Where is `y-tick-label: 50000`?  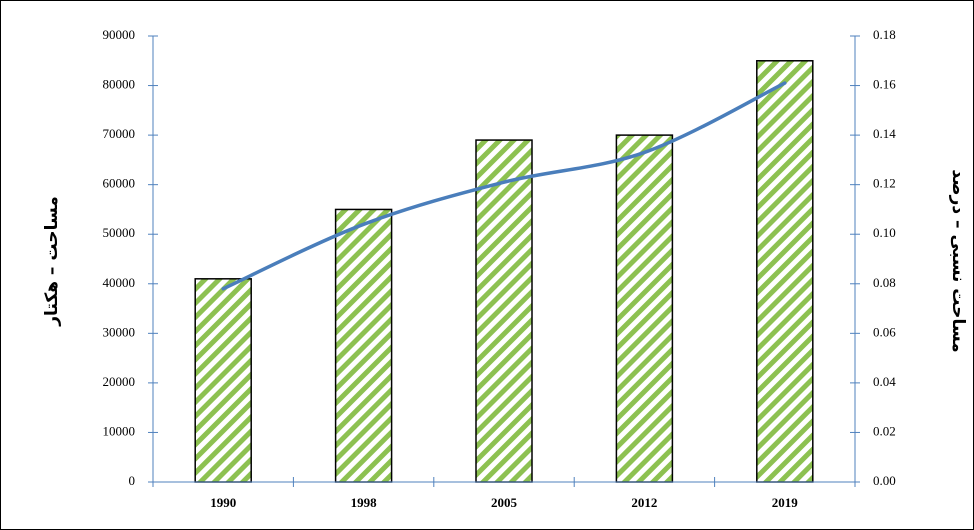 y-tick-label: 50000 is located at coordinates (119, 232).